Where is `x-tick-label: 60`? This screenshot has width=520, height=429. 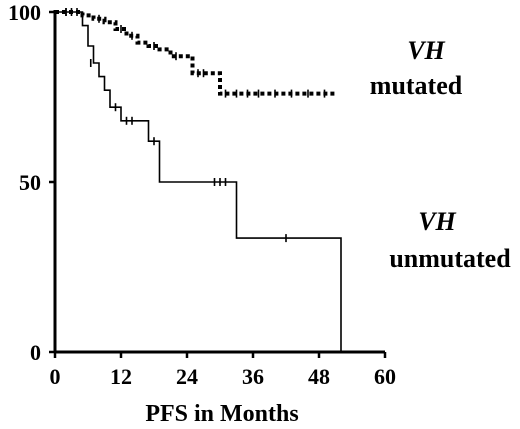 x-tick-label: 60 is located at coordinates (385, 376).